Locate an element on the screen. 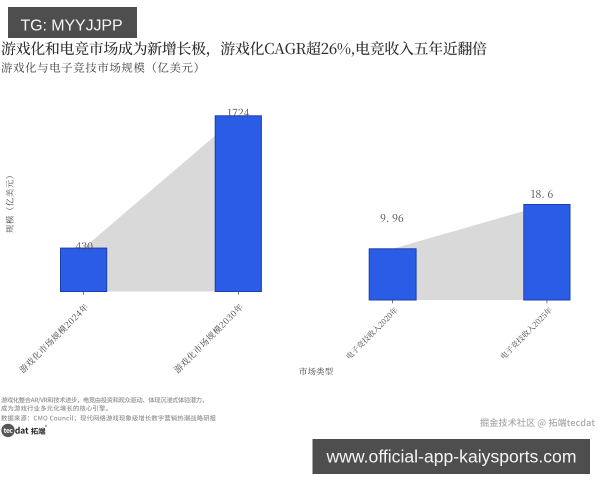  svg-text: TG: MYYJJPP is located at coordinates (72, 25).